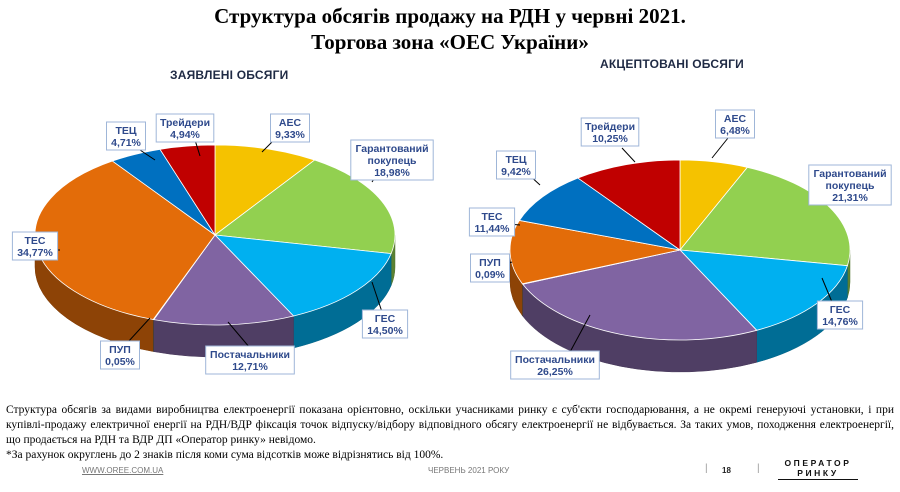 This screenshot has width=900, height=492. Describe the element at coordinates (516, 172) in the screenshot. I see `data-label-value: 9,42%` at that location.